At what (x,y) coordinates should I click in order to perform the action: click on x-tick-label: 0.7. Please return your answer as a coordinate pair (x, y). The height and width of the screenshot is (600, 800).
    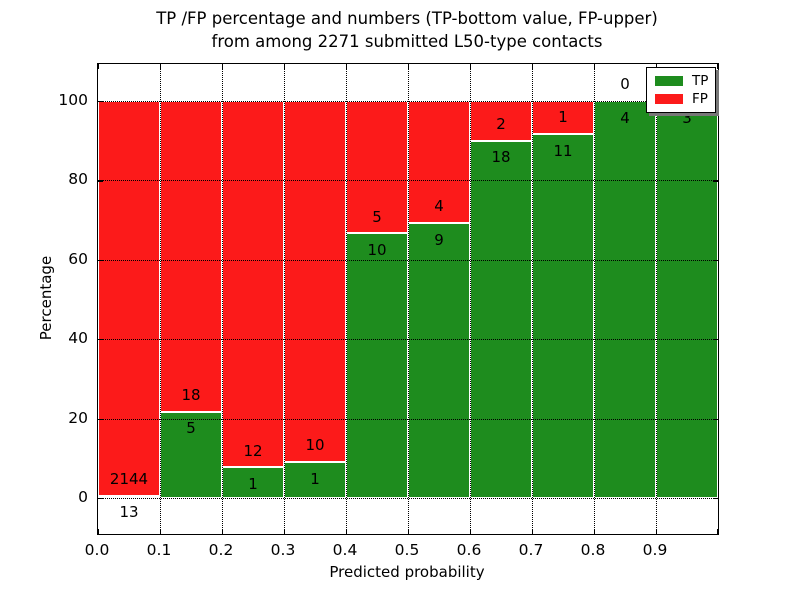
    Looking at the image, I should click on (531, 550).